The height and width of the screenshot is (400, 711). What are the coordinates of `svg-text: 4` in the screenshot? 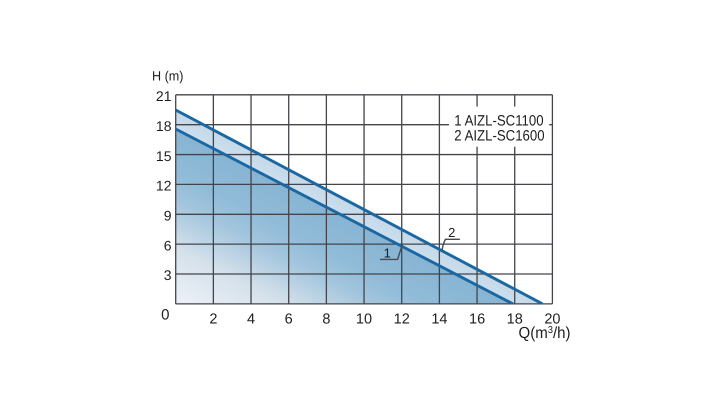 It's located at (251, 320).